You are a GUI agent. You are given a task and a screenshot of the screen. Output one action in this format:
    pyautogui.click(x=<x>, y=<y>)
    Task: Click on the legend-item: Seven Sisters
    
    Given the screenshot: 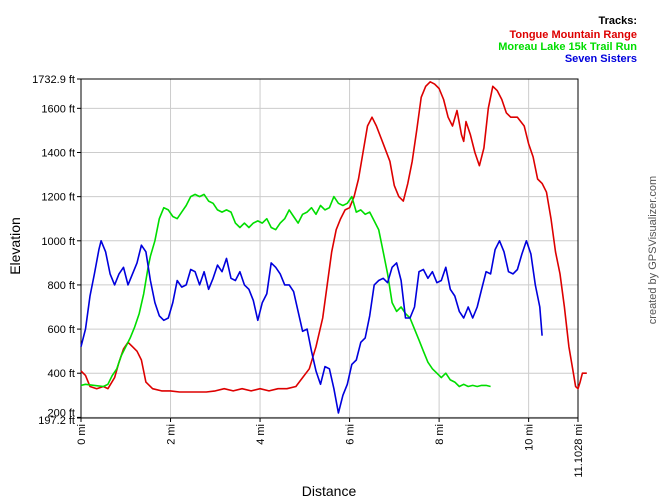 What is the action you would take?
    pyautogui.click(x=601, y=59)
    